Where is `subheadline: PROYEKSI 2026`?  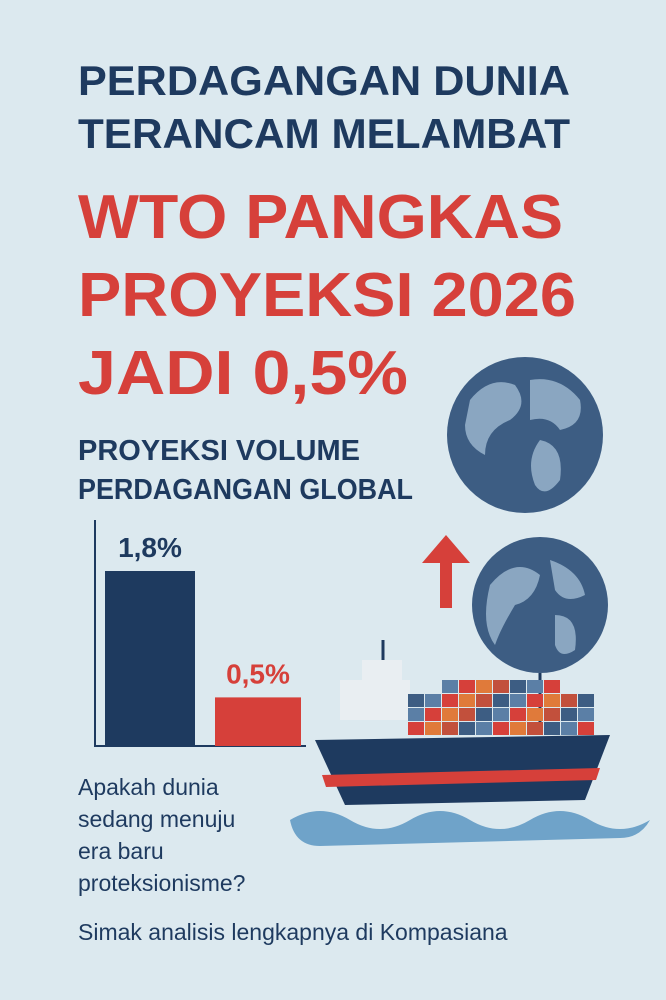 subheadline: PROYEKSI 2026 is located at coordinates (327, 295).